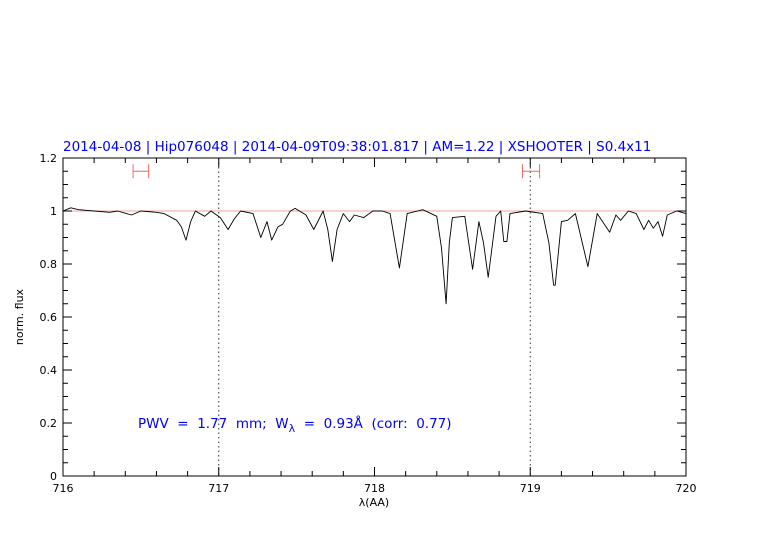 This screenshot has height=542, width=782. I want to click on y-tick-label: 1.2, so click(49, 158).